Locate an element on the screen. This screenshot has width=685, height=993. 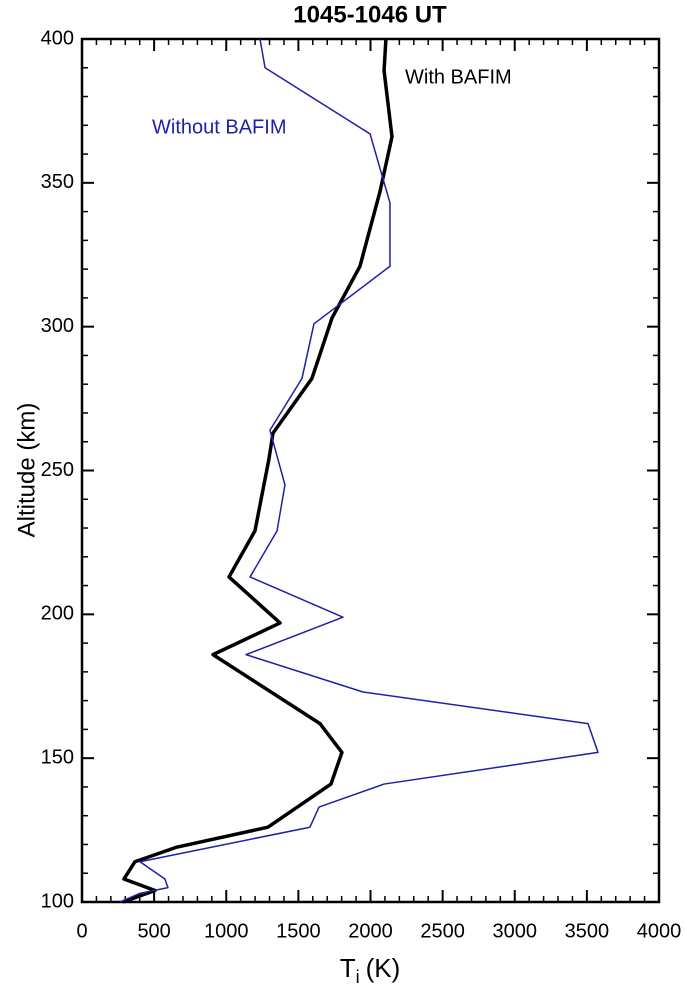
y-tick-label: 200 is located at coordinates (57, 614).